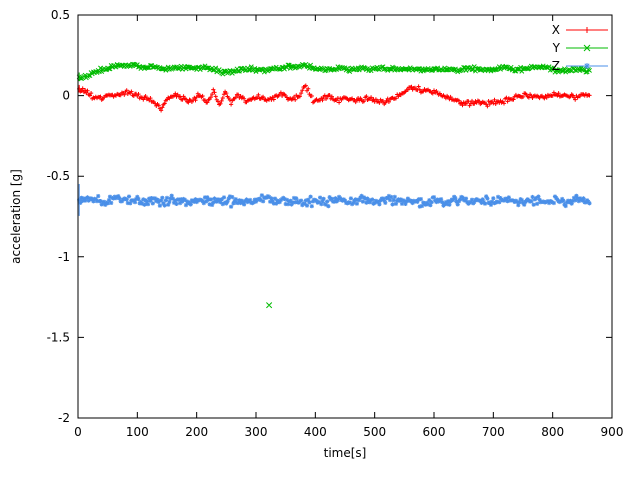  Describe the element at coordinates (587, 66) in the screenshot. I see `legend-marker-Z` at that location.